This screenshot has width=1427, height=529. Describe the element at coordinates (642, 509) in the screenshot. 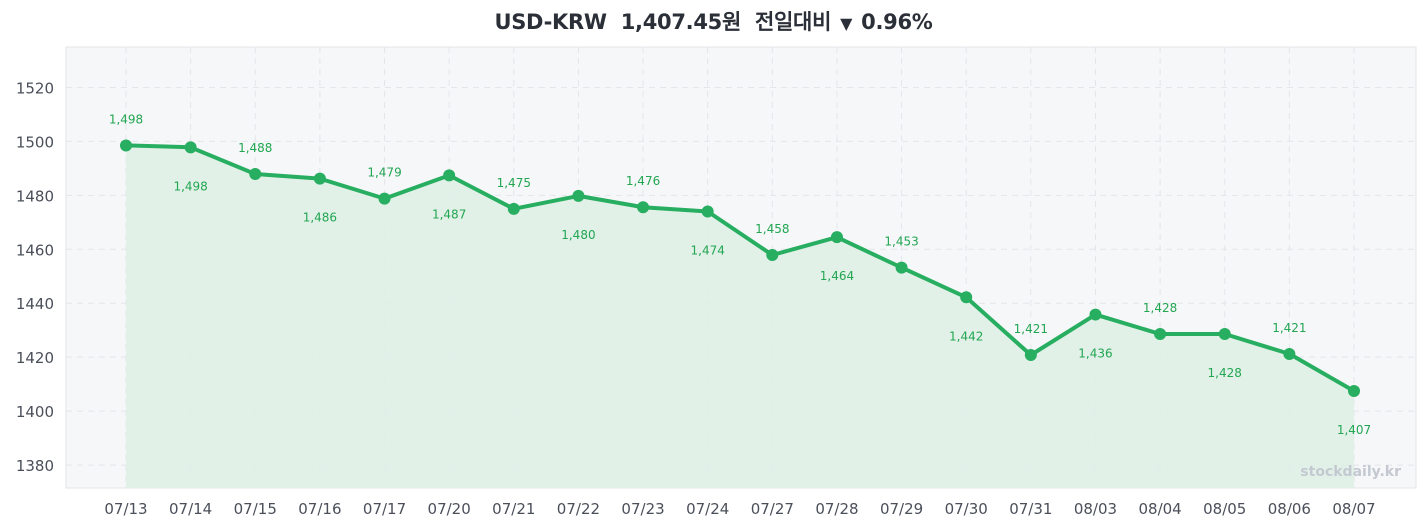

I see `x-tick-label: 07/23` at that location.